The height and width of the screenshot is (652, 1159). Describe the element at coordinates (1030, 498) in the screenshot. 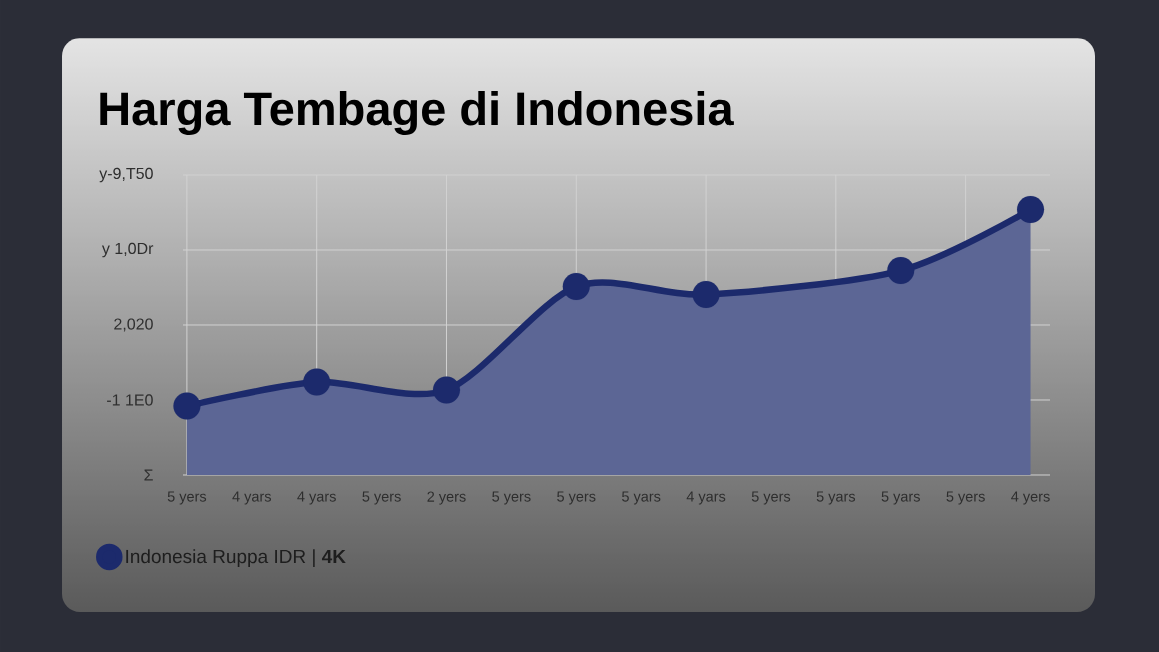

I see `x-tick-label: 4 yers` at that location.